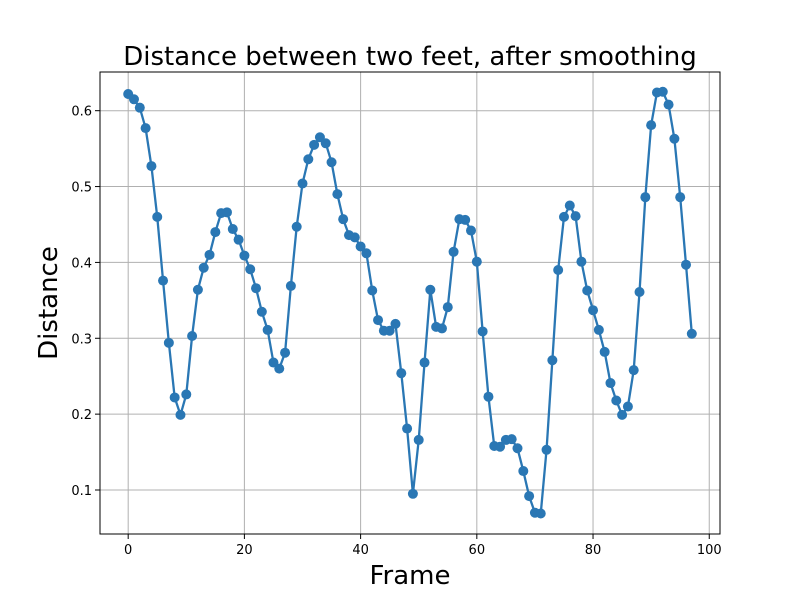 The width and height of the screenshot is (800, 600). I want to click on x-tick-label: 20, so click(244, 550).